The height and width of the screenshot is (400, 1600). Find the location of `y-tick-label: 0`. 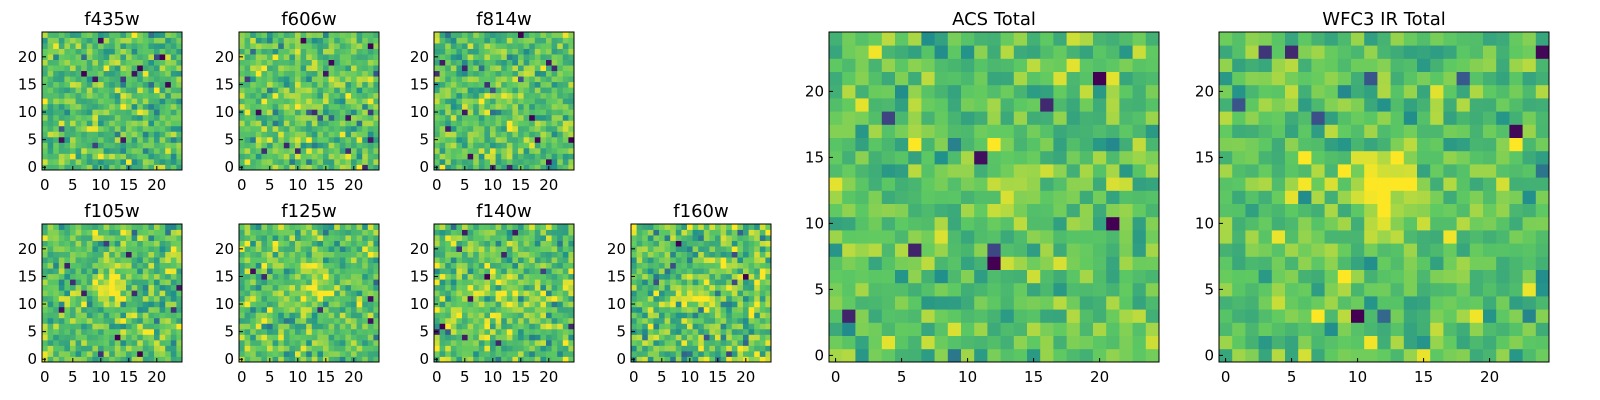

y-tick-label: 0 is located at coordinates (424, 167).